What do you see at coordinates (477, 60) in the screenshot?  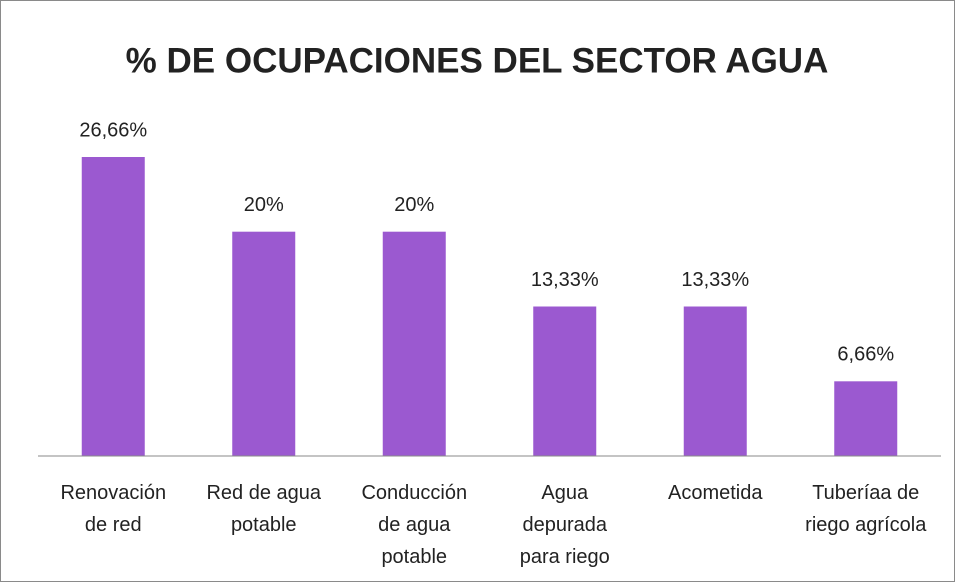 I see `chart-title: % DE OCUPACIONES DEL SECTOR AGUA` at bounding box center [477, 60].